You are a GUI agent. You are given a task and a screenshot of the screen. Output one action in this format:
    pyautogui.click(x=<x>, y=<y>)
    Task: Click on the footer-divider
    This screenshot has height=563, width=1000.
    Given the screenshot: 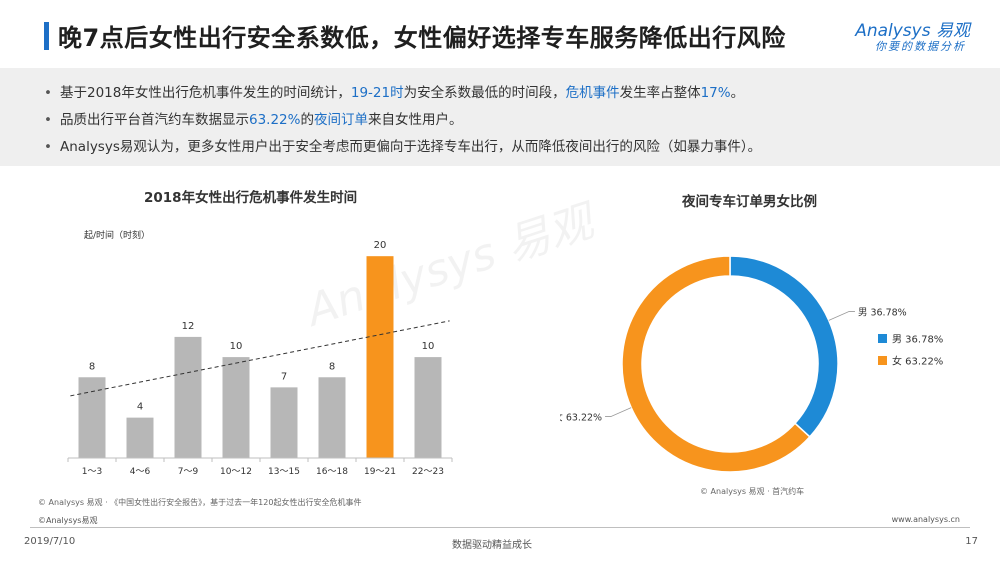 What is the action you would take?
    pyautogui.click(x=500, y=527)
    